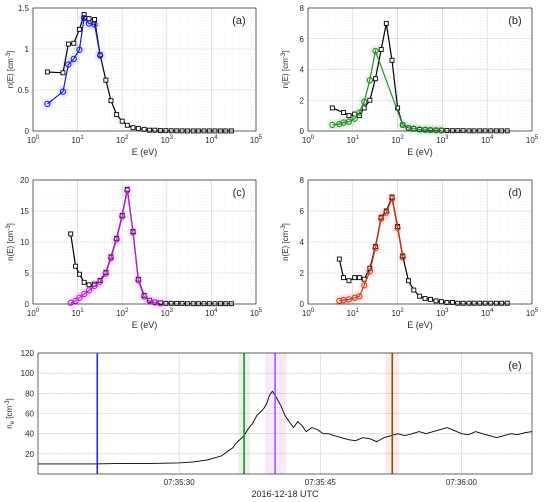 The width and height of the screenshot is (550, 502). What do you see at coordinates (28, 373) in the screenshot?
I see `y-tick-label: 100` at bounding box center [28, 373].